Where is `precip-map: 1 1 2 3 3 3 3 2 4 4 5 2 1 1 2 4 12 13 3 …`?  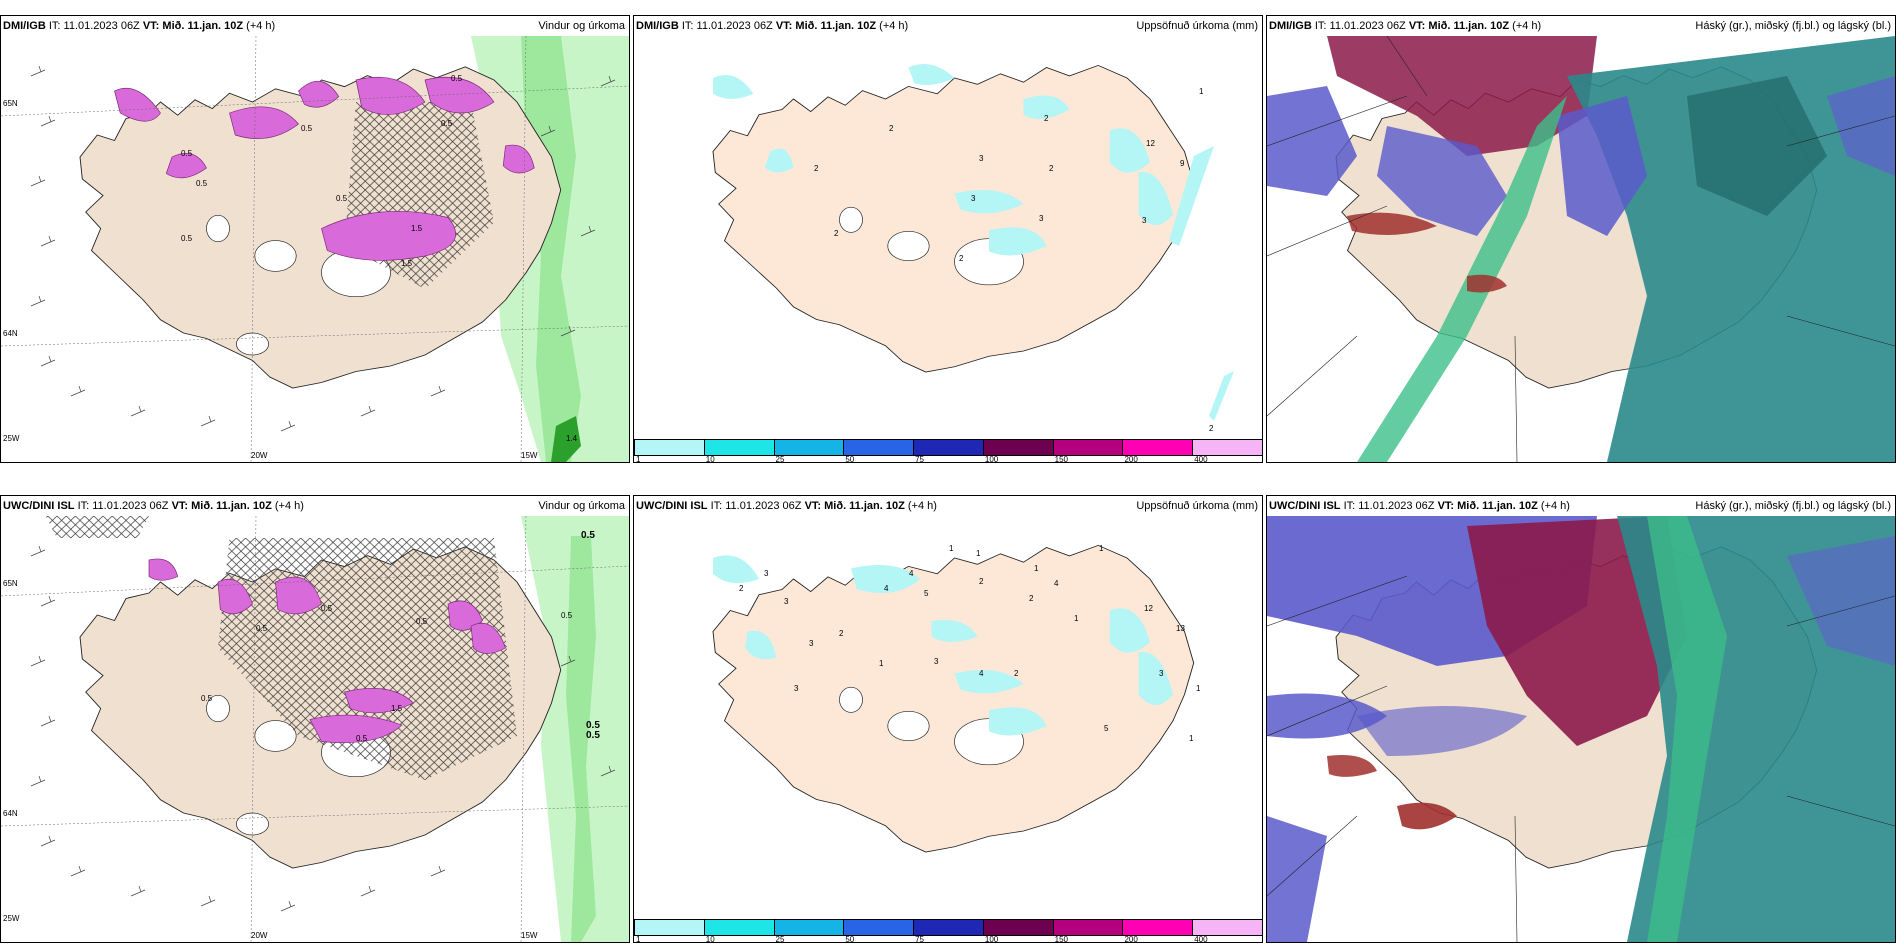
precip-map: 1 1 2 3 3 3 3 2 4 4 5 2 1 1 2 4 12 13 3 … is located at coordinates (948, 716).